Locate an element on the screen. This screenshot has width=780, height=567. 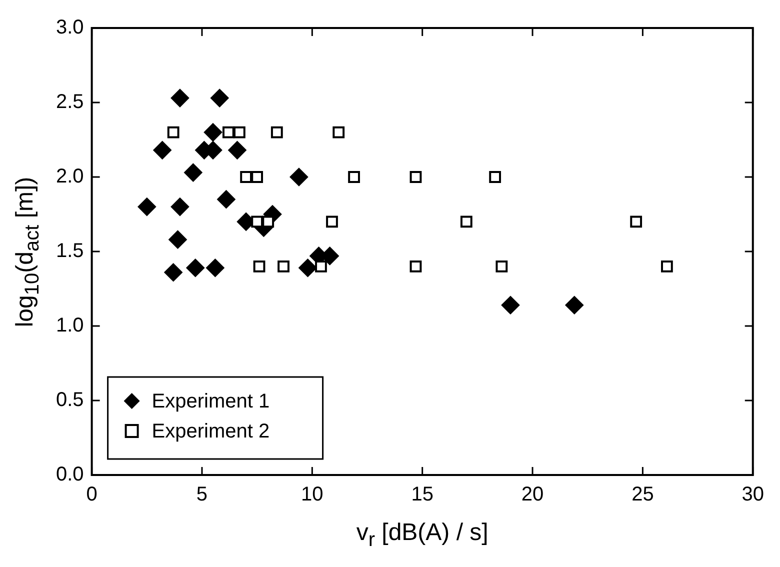
x-tick-label: 0 is located at coordinates (92, 495).